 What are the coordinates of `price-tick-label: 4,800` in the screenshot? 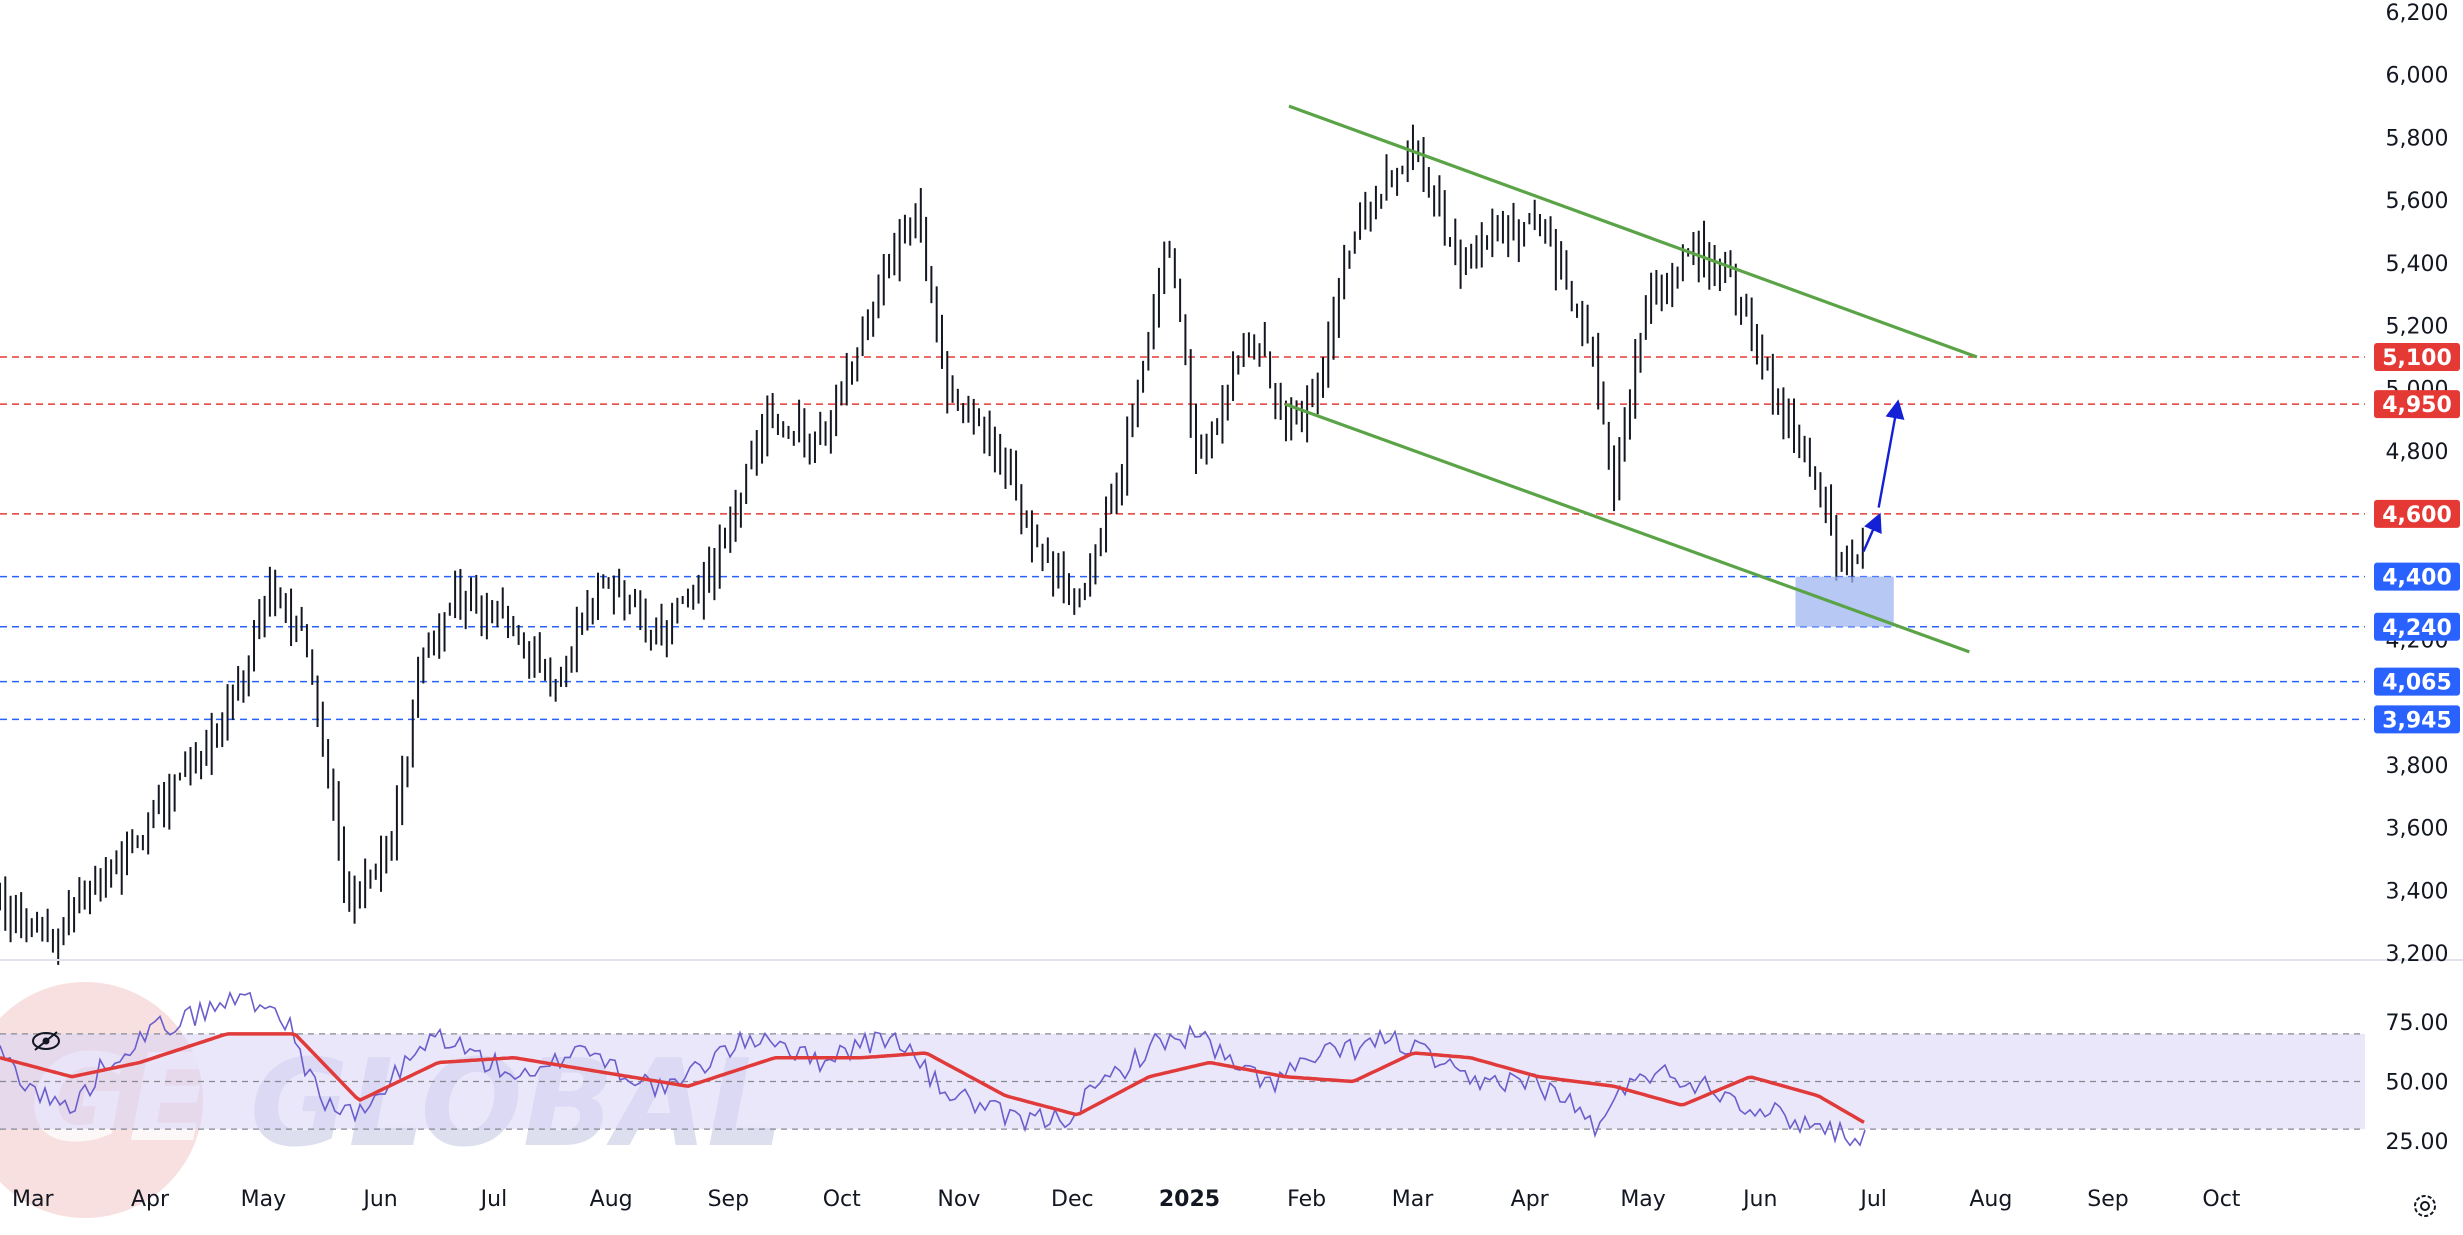 It's located at (2417, 452).